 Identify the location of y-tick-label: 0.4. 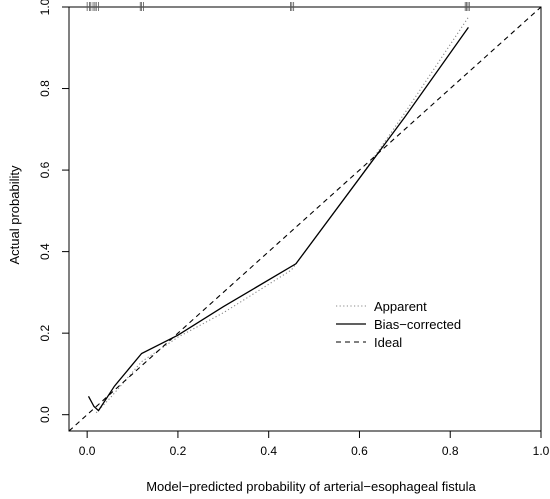
(45, 251).